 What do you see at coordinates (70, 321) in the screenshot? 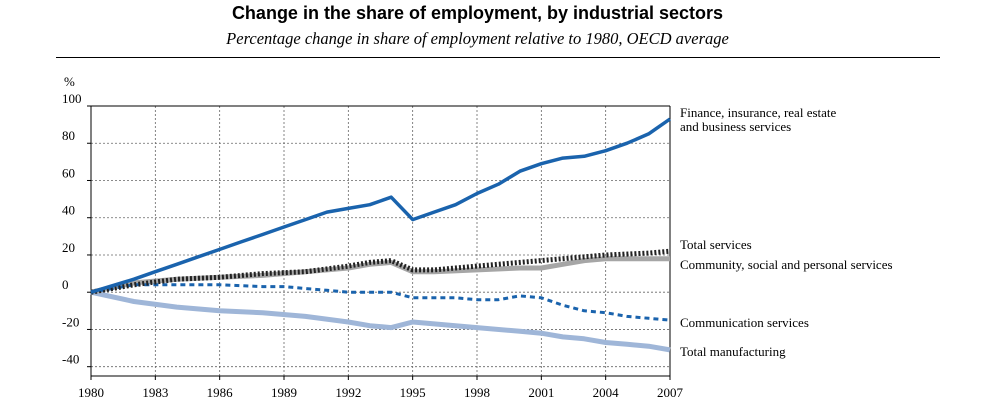
I see `y-tick-label: -20` at bounding box center [70, 321].